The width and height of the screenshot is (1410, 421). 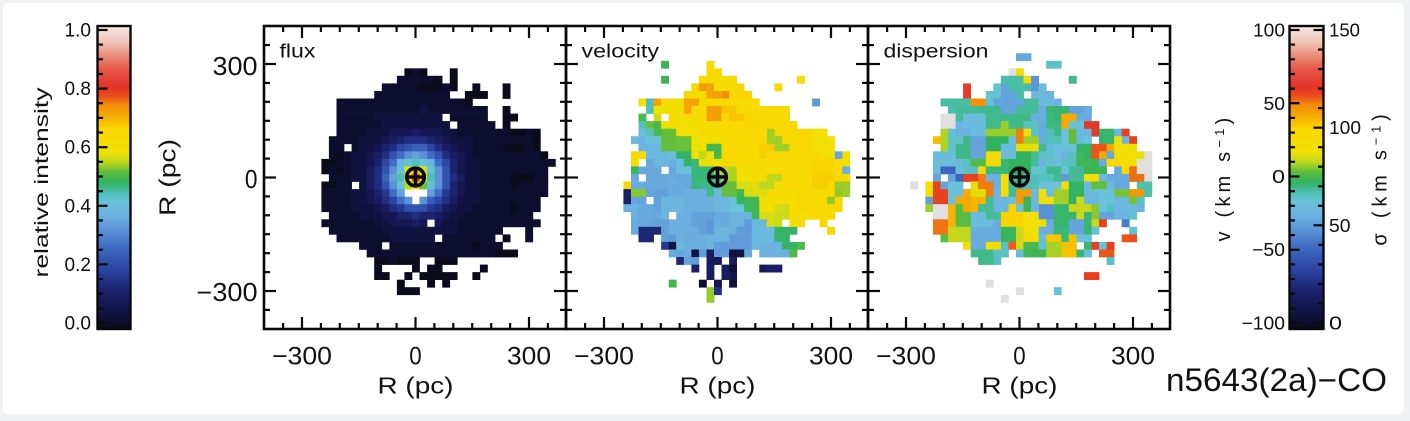 I want to click on svg-text: −100, so click(x=1264, y=323).